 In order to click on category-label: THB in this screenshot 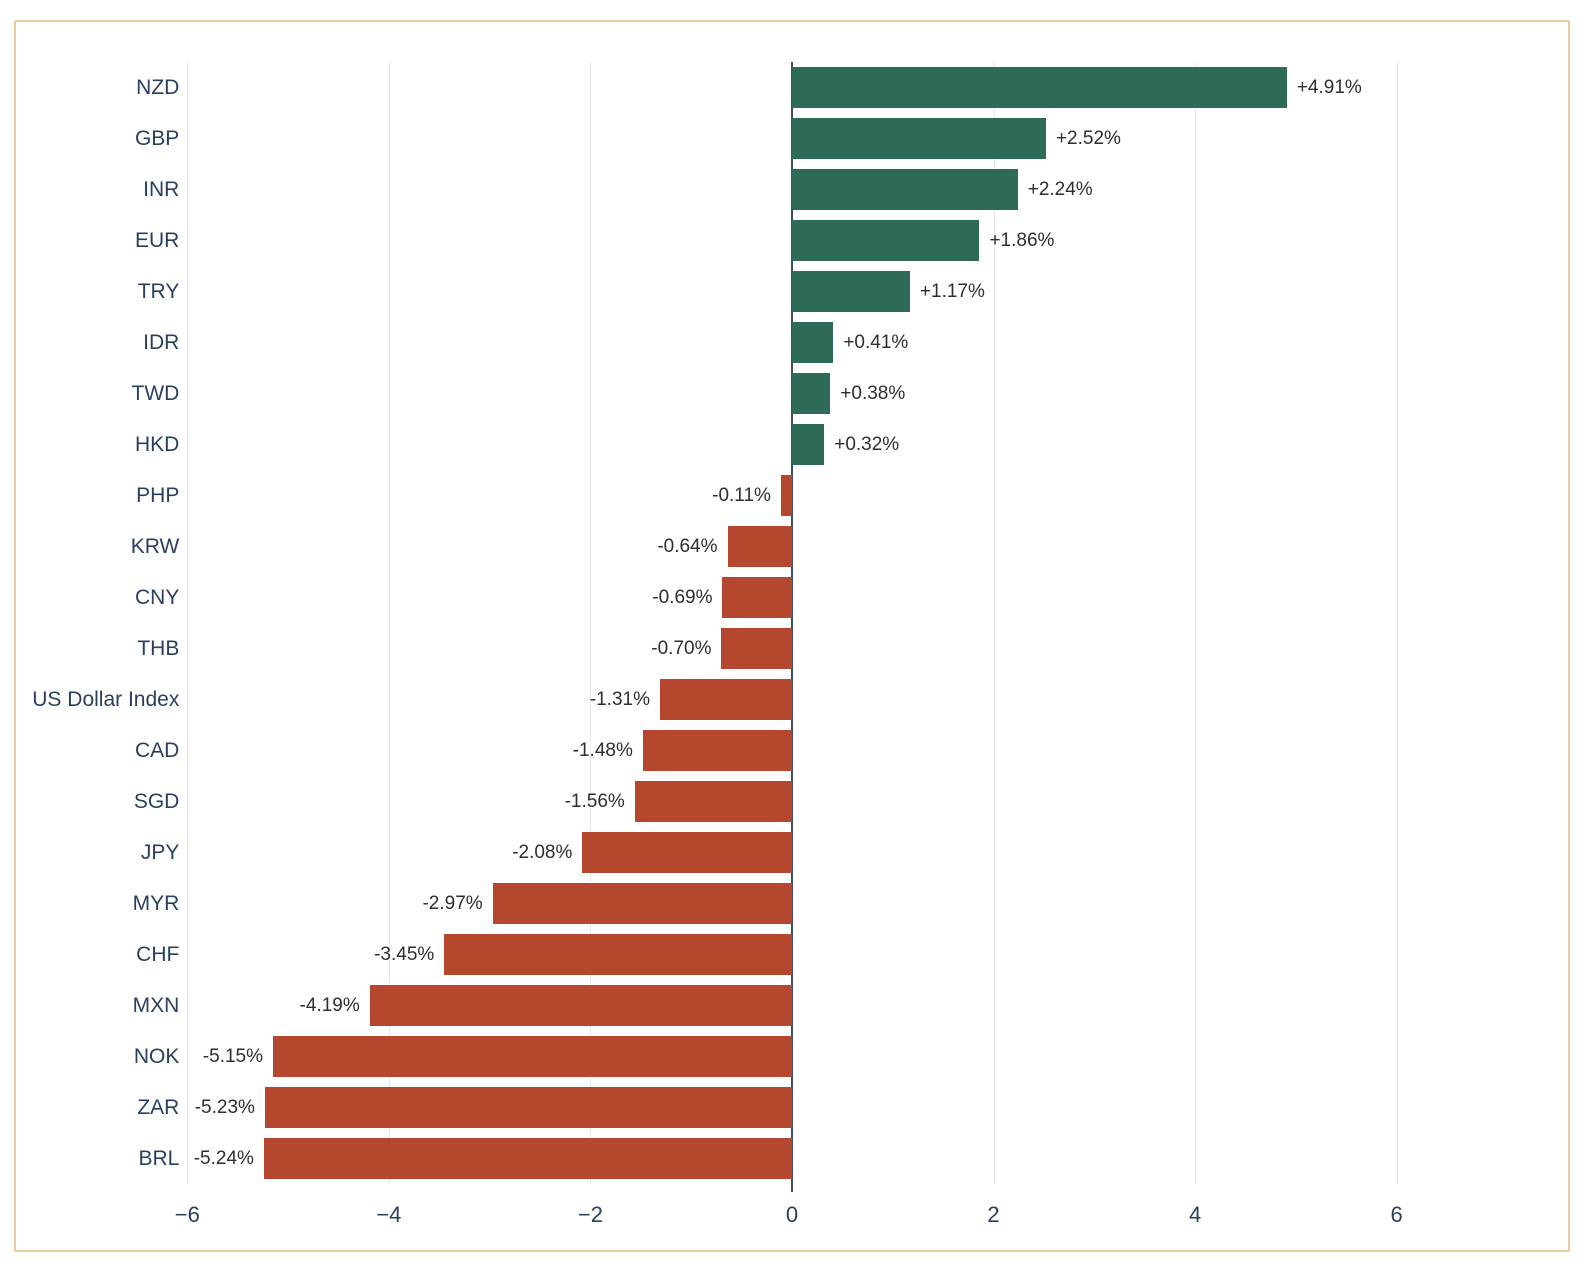, I will do `click(158, 648)`.